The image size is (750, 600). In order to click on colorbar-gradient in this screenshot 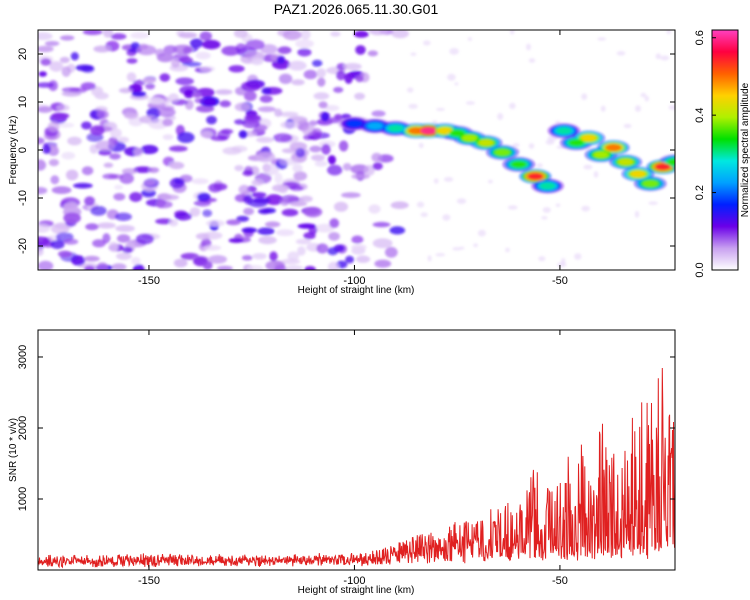, I will do `click(725, 150)`.